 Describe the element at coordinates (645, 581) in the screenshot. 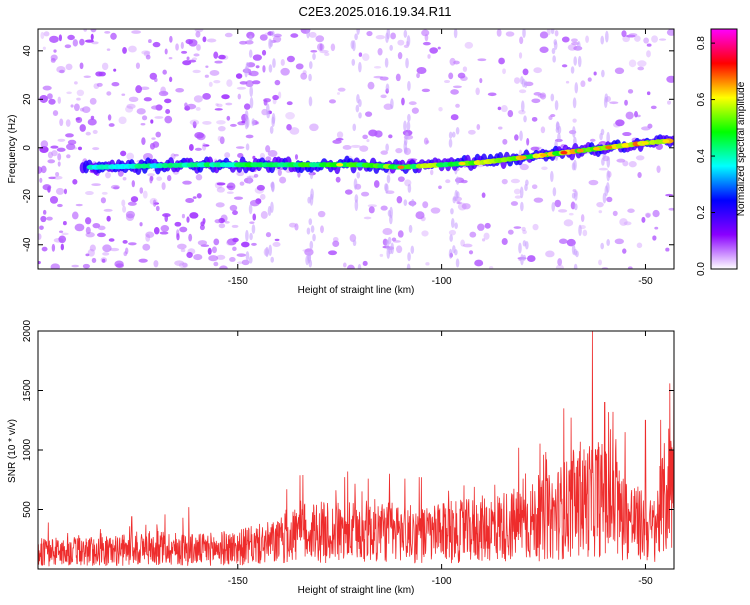

I see `snr-x-tick-label: -50` at that location.